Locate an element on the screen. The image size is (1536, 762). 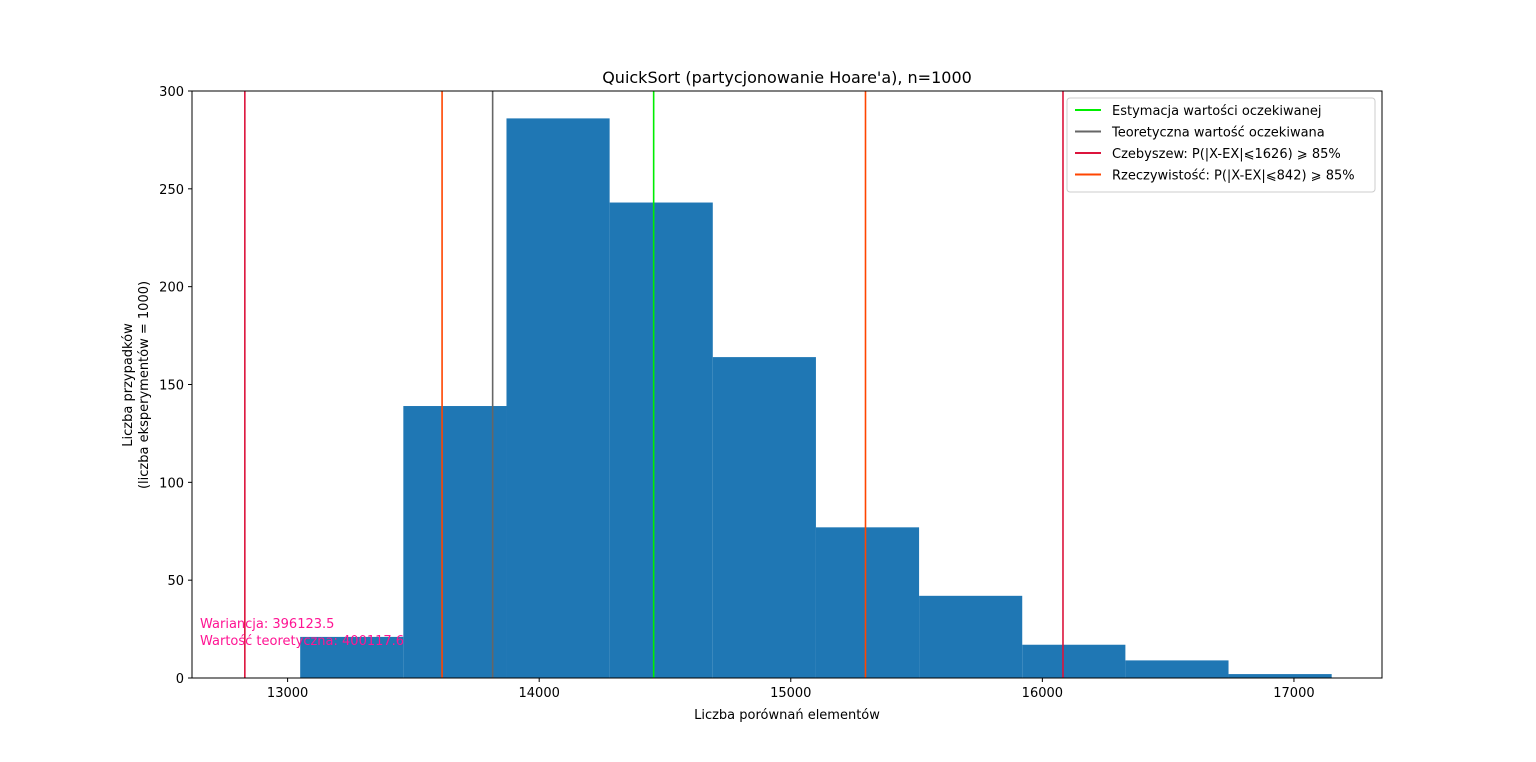
x-tick-label: 14000 is located at coordinates (539, 693).